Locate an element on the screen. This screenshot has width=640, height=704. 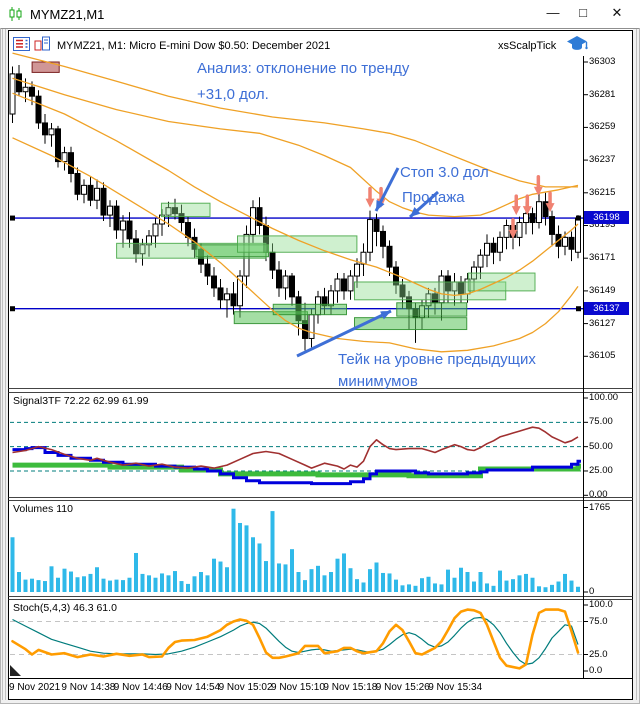
minimize-button: — is located at coordinates (553, 12).